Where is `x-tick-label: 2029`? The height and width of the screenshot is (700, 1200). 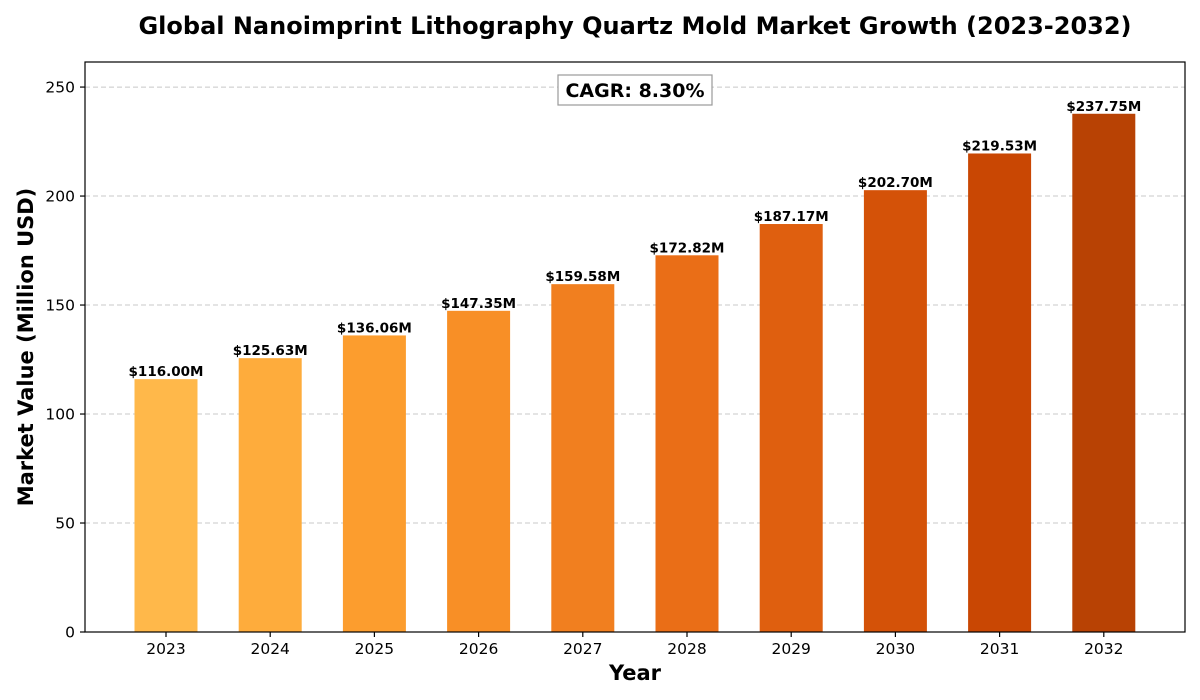
x-tick-label: 2029 is located at coordinates (790, 649).